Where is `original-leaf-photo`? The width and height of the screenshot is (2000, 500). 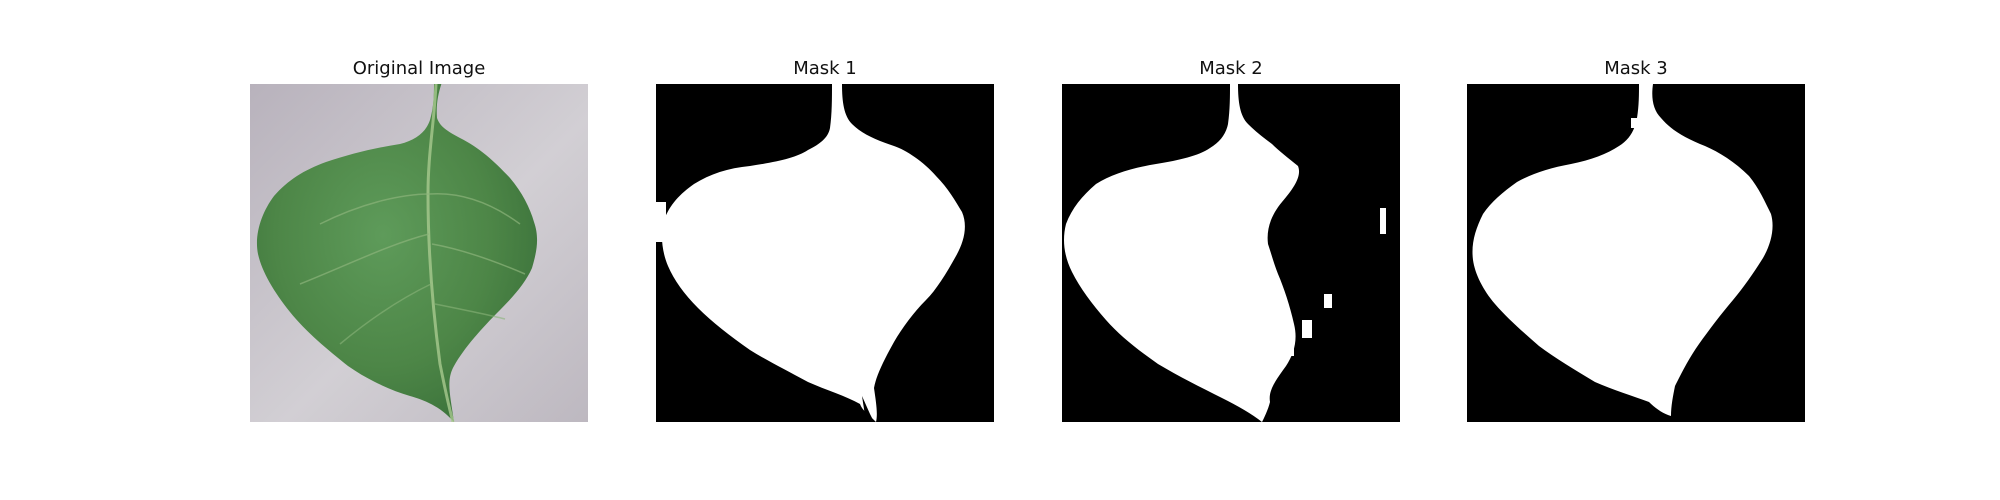
original-leaf-photo is located at coordinates (419, 253).